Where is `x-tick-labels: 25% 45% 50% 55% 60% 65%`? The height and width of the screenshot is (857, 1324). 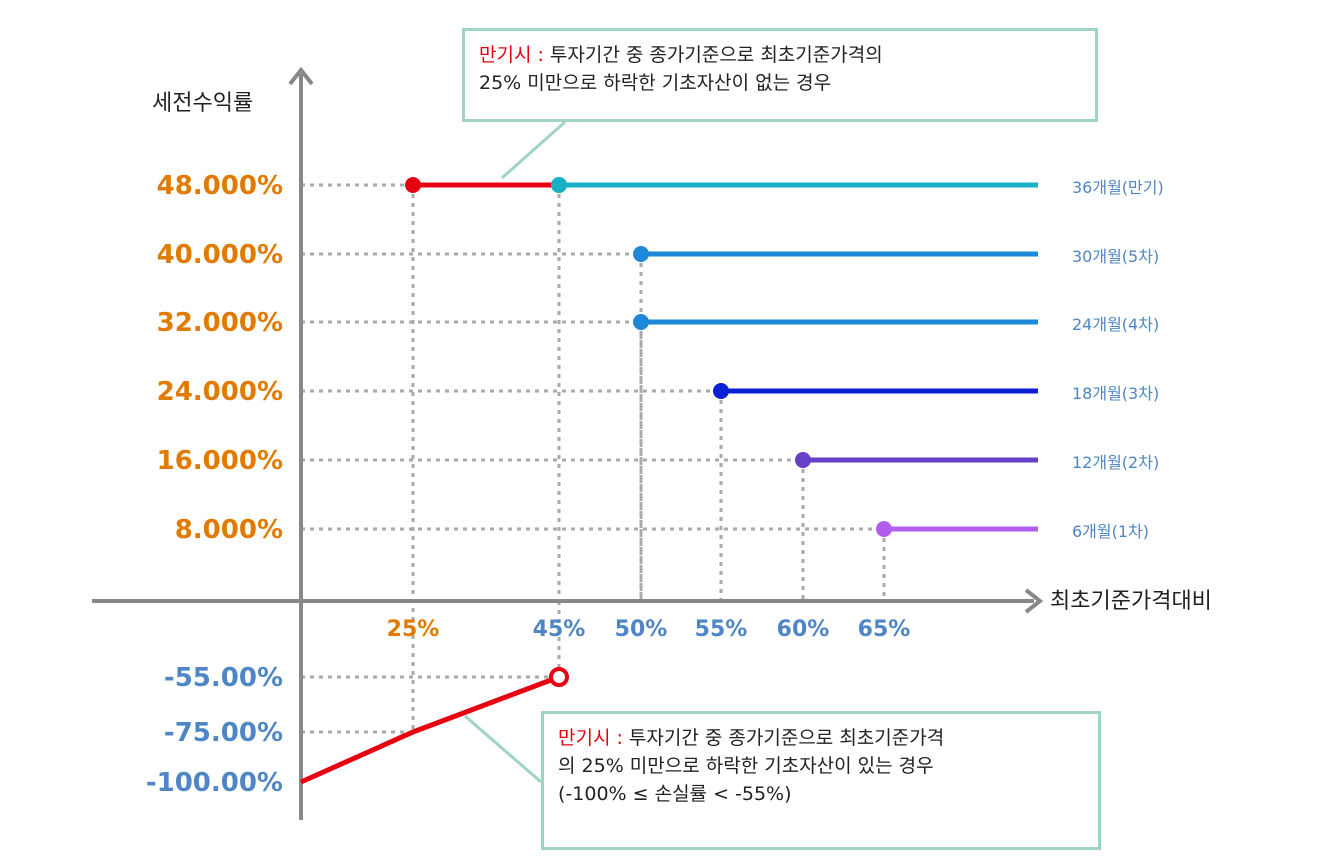 x-tick-labels: 25% 45% 50% 55% 60% 65% is located at coordinates (649, 629).